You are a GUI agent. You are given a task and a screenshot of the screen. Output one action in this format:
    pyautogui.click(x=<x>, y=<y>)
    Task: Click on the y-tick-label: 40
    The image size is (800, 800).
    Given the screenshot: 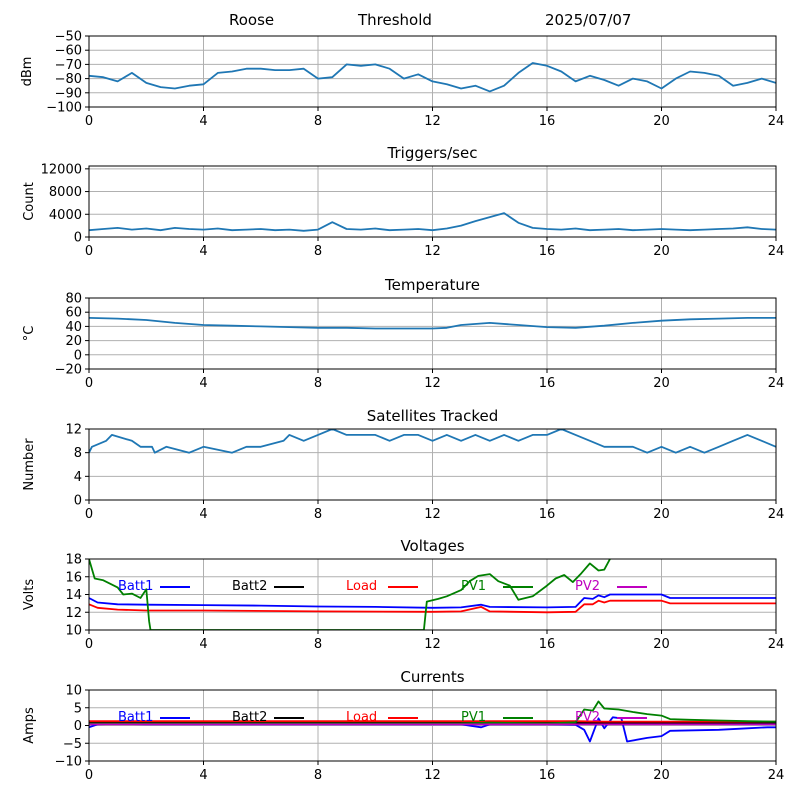 What is the action you would take?
    pyautogui.click(x=73, y=327)
    